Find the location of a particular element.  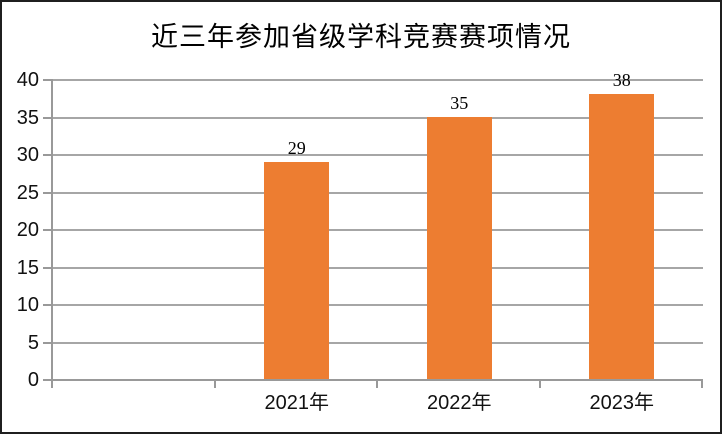

bar-2022 is located at coordinates (459, 247).